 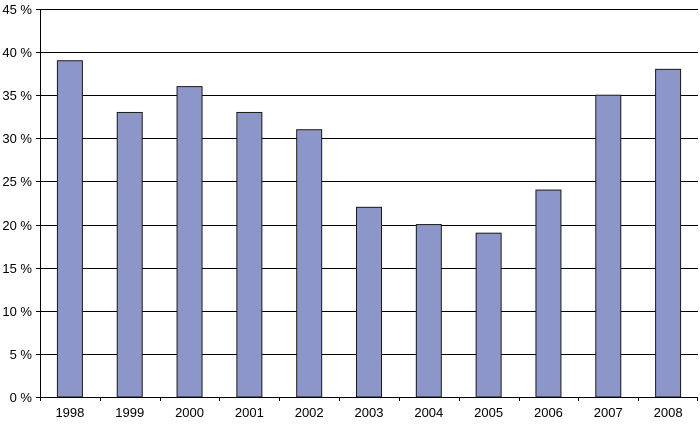 I want to click on x-tick-label-1999: 1999, so click(x=129, y=412).